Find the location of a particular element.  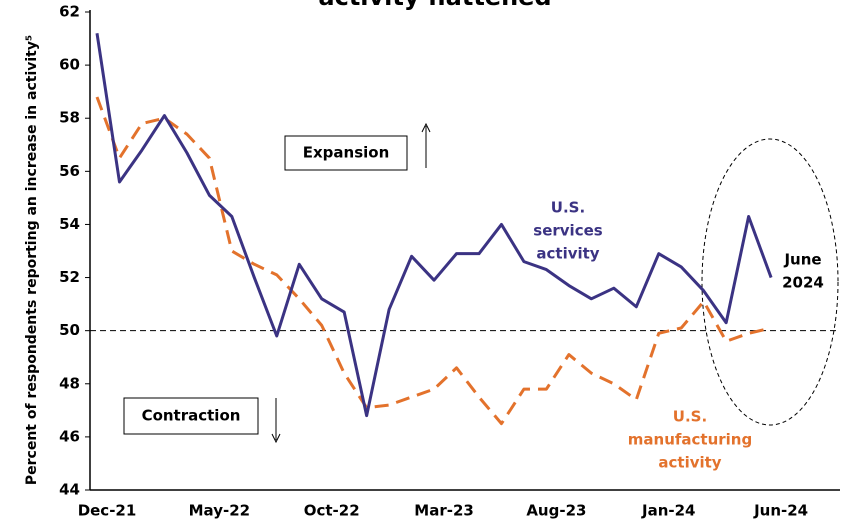

y-tick-label: 62 is located at coordinates (69, 12).